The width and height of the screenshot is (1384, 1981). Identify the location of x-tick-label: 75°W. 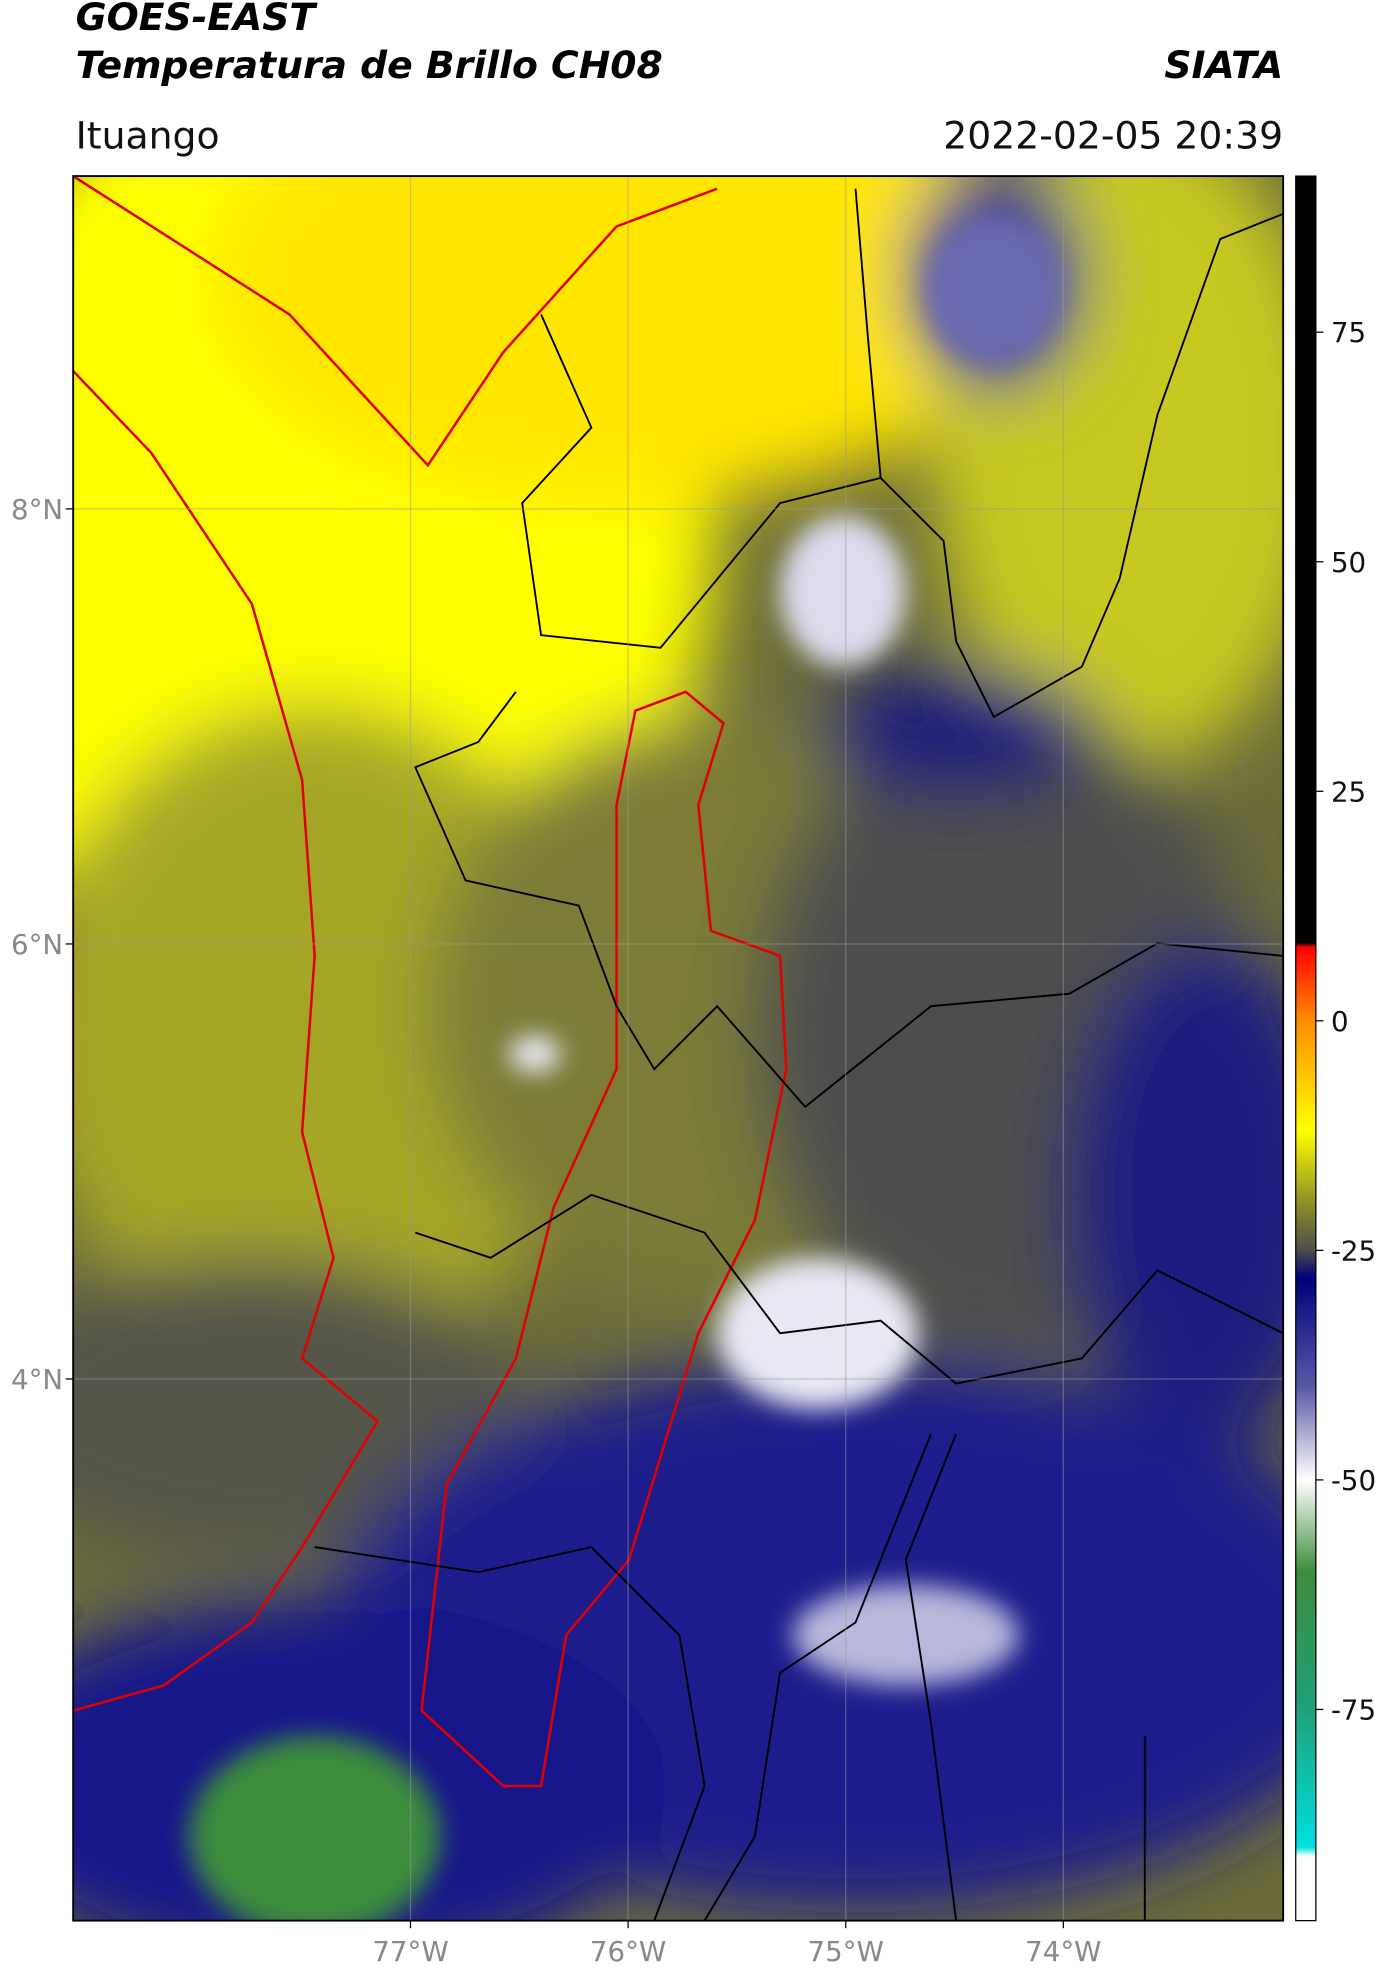
(846, 1951).